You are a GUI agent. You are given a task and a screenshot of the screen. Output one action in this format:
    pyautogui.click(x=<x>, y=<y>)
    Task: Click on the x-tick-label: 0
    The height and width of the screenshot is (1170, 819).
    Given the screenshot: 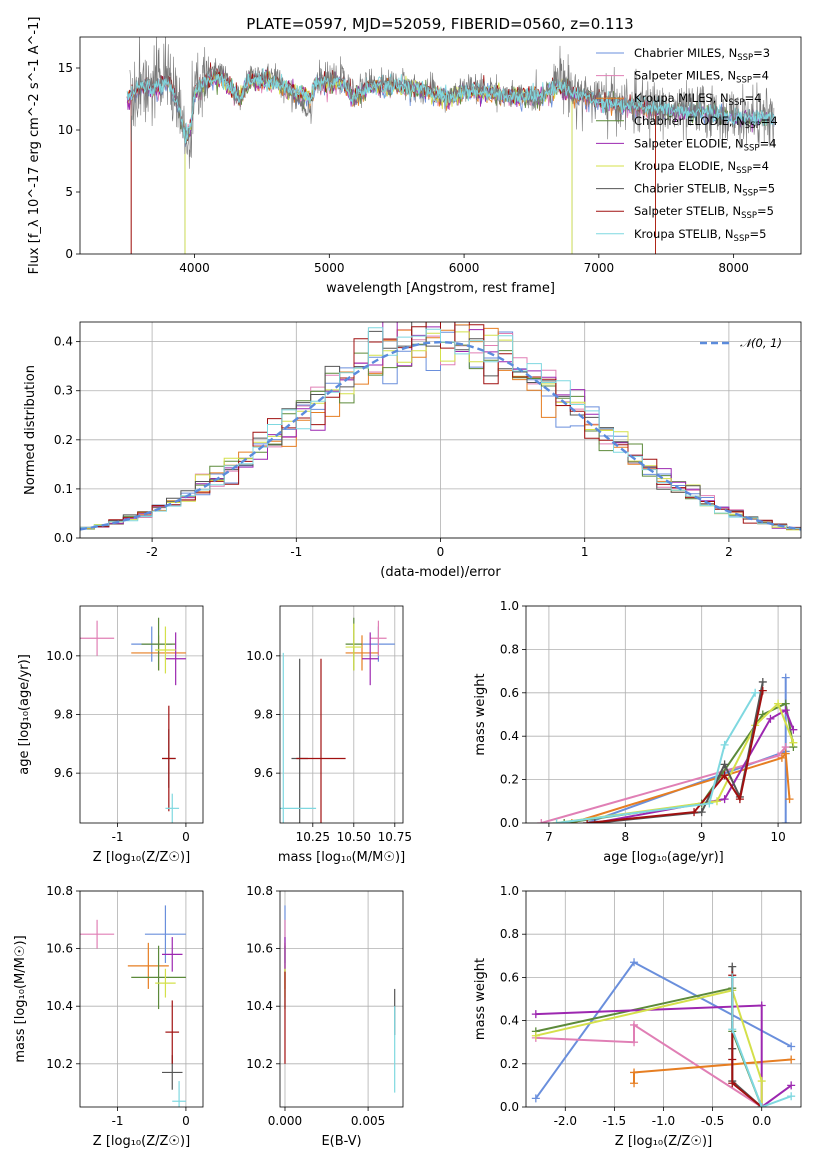 What is the action you would take?
    pyautogui.click(x=186, y=1121)
    